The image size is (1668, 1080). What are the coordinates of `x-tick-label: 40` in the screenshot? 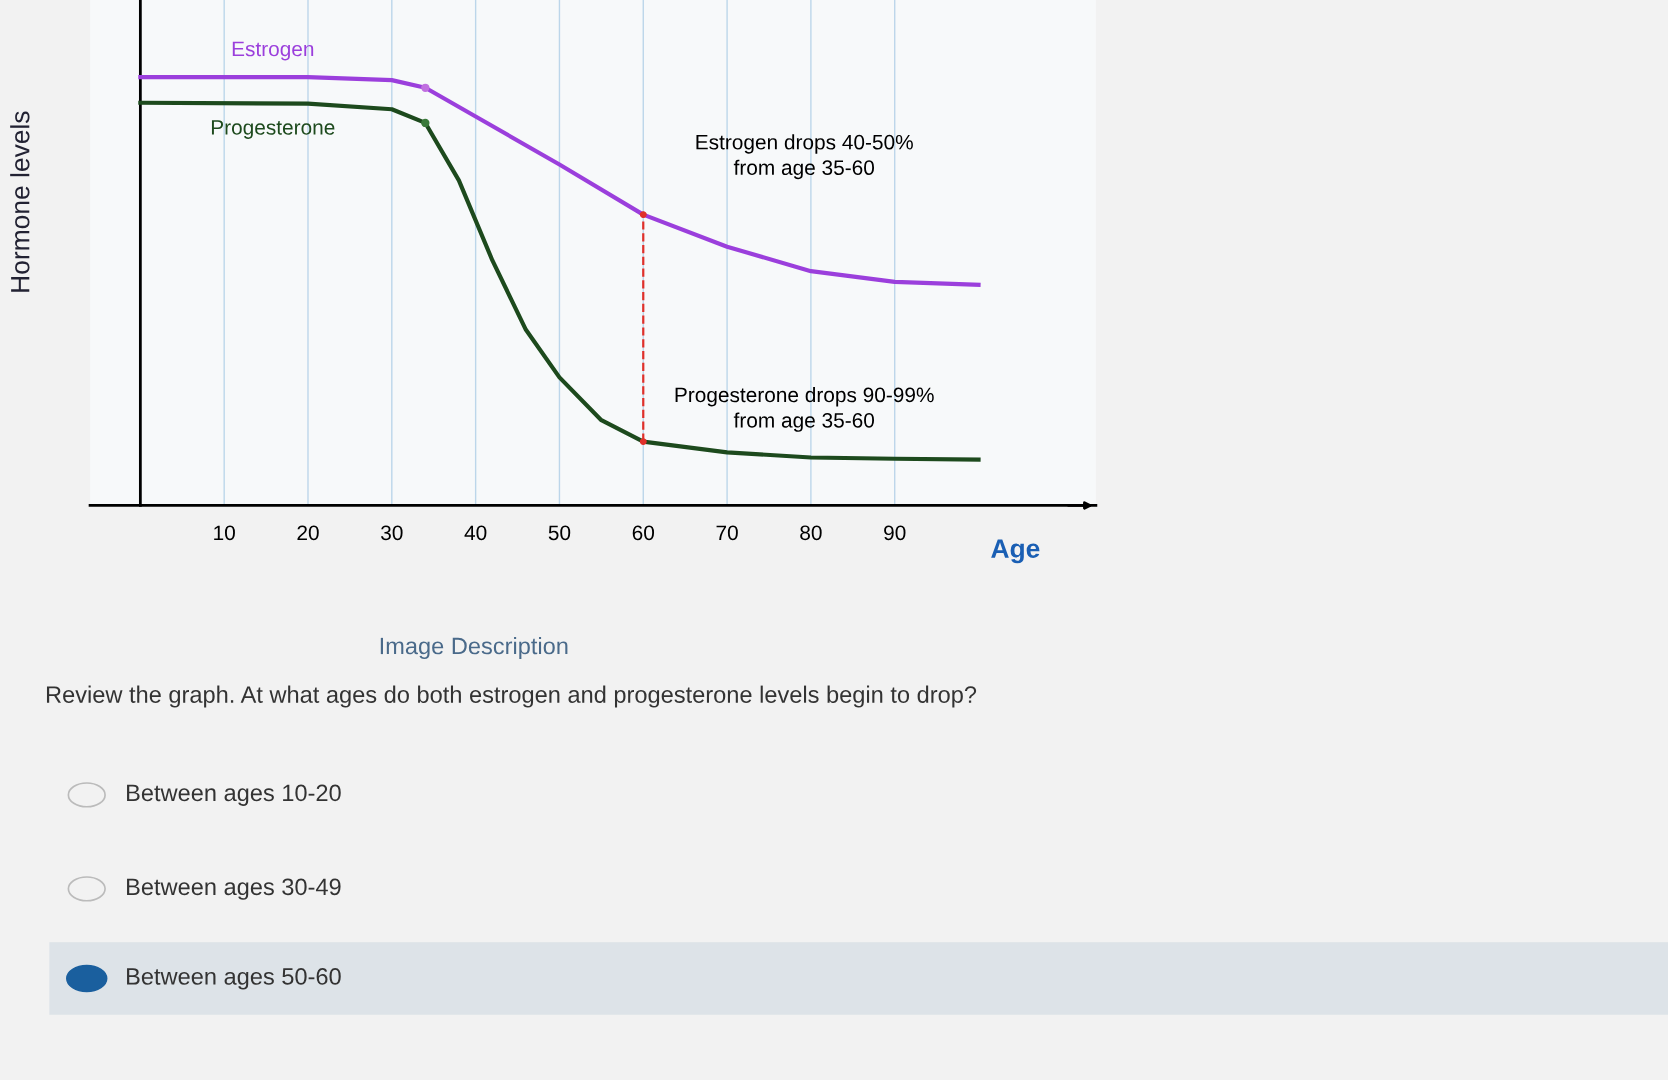 It's located at (475, 533).